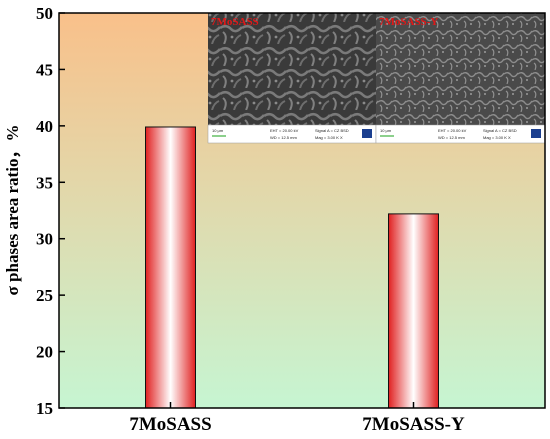 The image size is (550, 439). What do you see at coordinates (297, 418) in the screenshot?
I see `x-axis: 7MoSASS 7MoSASS-Y` at bounding box center [297, 418].